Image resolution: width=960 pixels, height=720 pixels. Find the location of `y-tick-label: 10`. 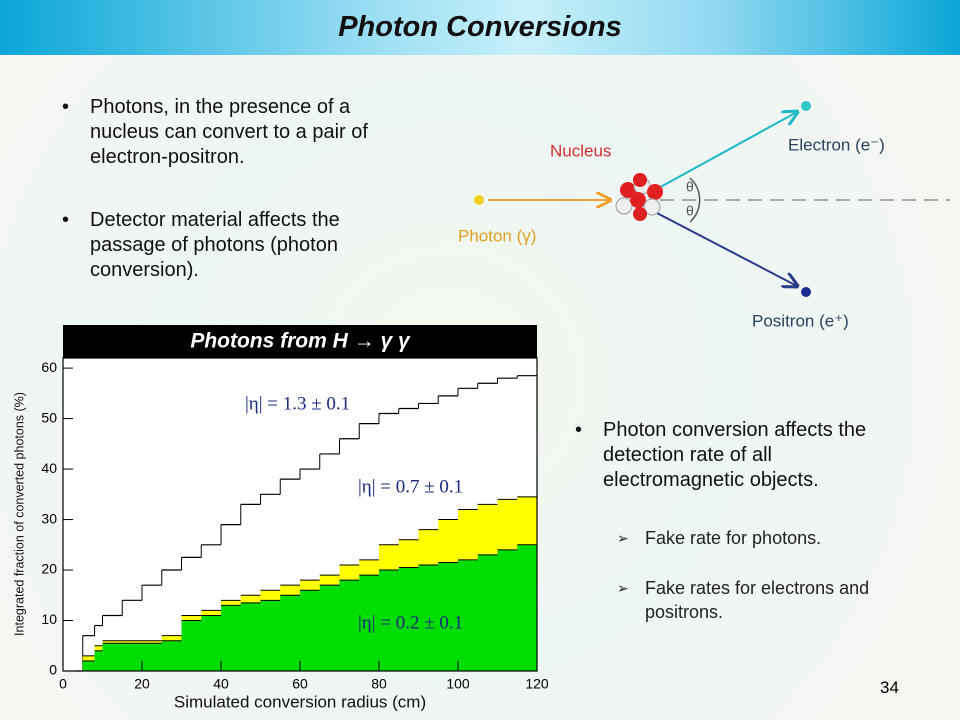

y-tick-label: 10 is located at coordinates (49, 619).